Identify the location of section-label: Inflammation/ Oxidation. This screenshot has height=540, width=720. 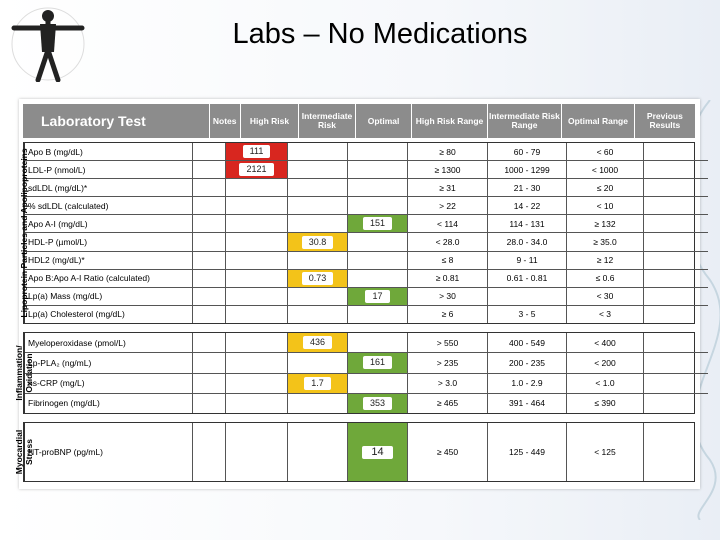
(24, 373).